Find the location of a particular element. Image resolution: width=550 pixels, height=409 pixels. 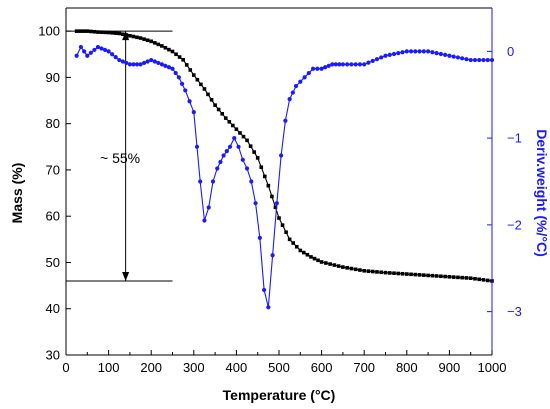

x-tick-label: 500 is located at coordinates (279, 367).